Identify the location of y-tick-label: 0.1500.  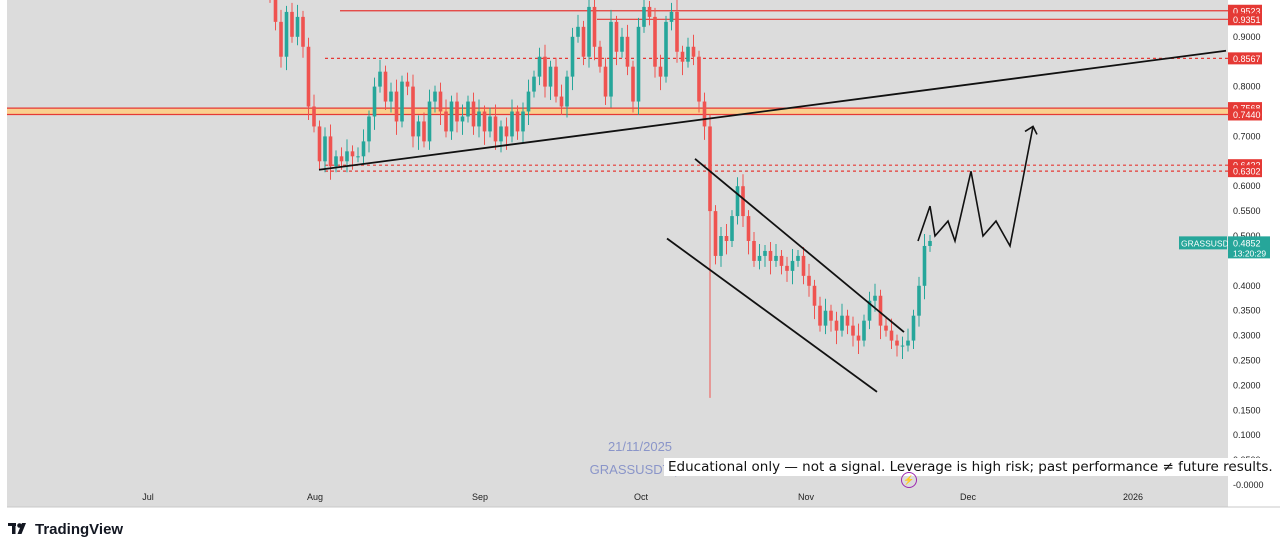
(1247, 410).